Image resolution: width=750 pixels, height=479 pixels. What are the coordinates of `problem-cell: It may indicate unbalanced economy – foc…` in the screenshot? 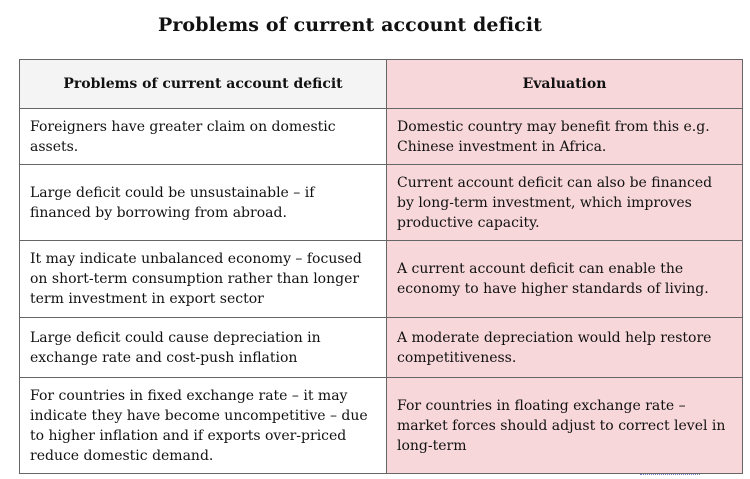 It's located at (203, 279).